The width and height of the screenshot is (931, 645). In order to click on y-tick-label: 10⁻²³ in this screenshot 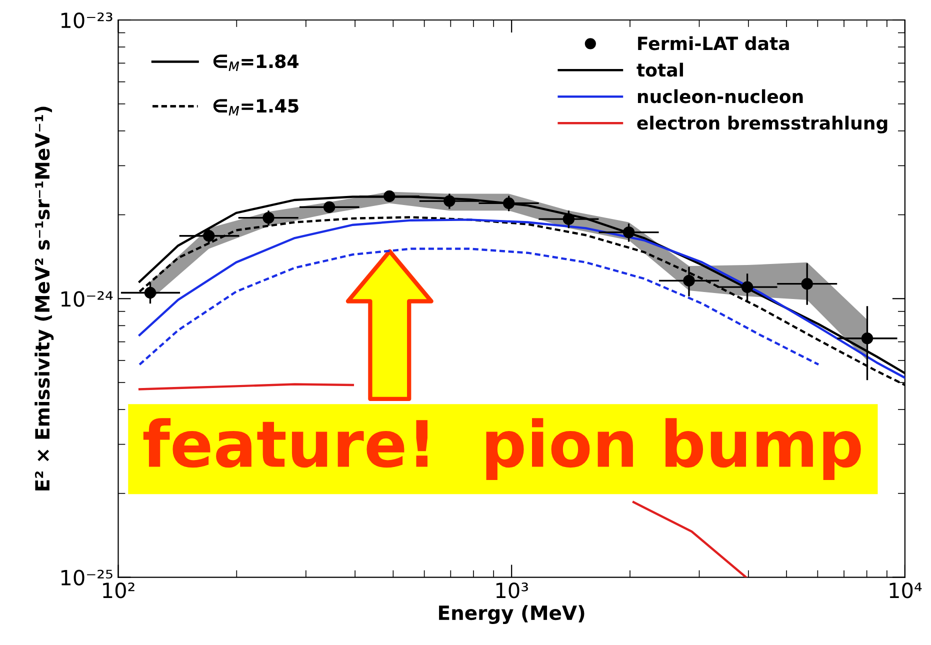, I will do `click(86, 20)`.